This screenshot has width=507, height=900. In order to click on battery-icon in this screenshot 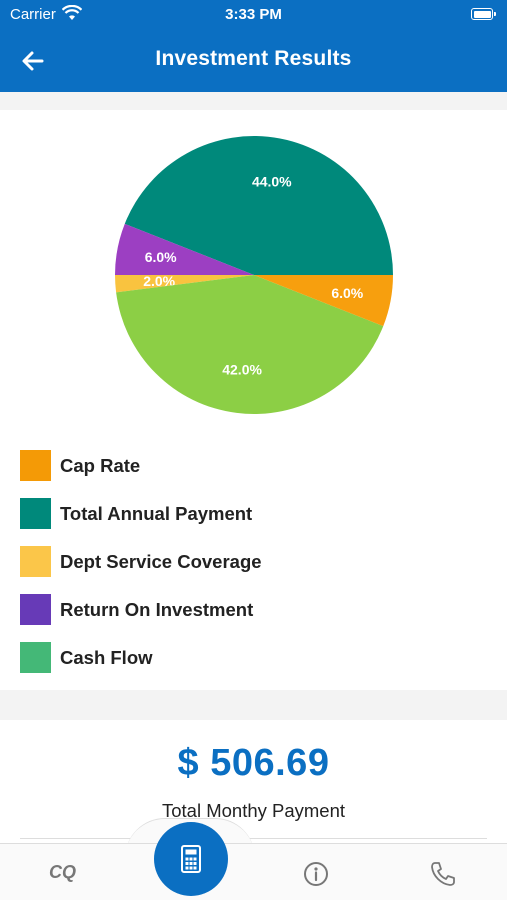, I will do `click(483, 14)`.